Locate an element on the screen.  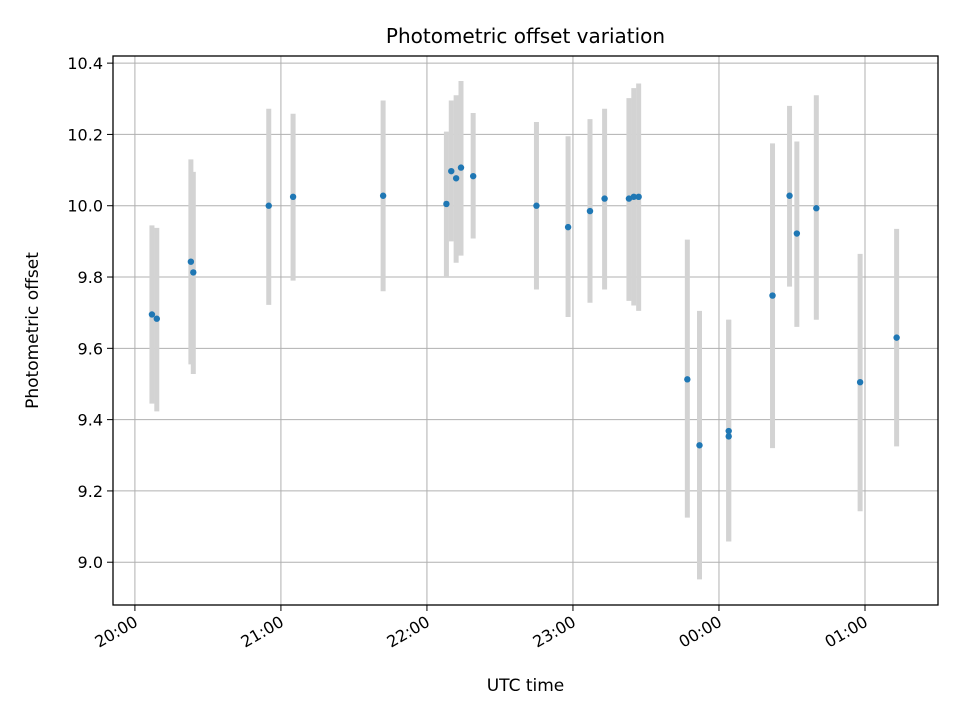
chart-title: Photometric offset variation is located at coordinates (525, 36).